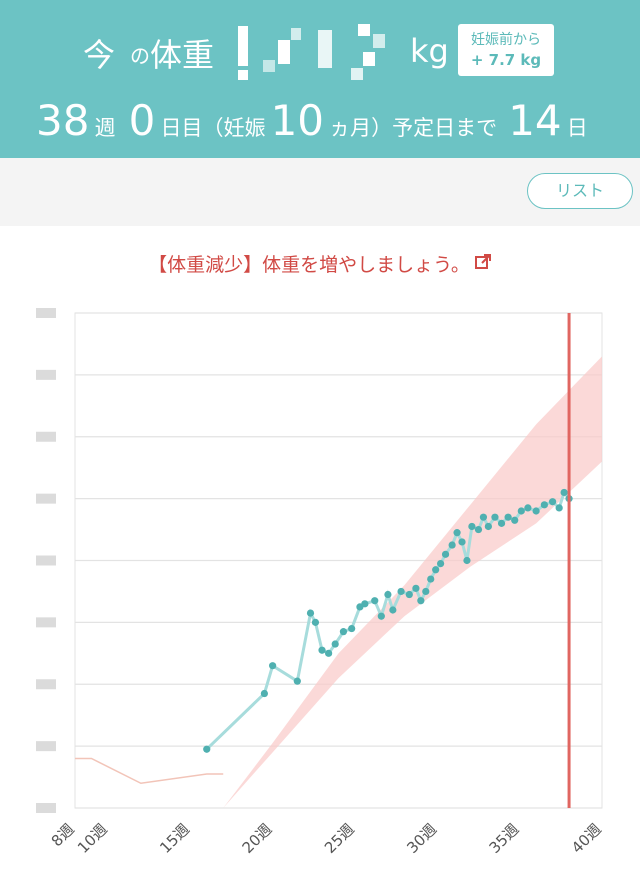 Image resolution: width=640 pixels, height=887 pixels. What do you see at coordinates (586, 838) in the screenshot?
I see `x-tick-label: 40週` at bounding box center [586, 838].